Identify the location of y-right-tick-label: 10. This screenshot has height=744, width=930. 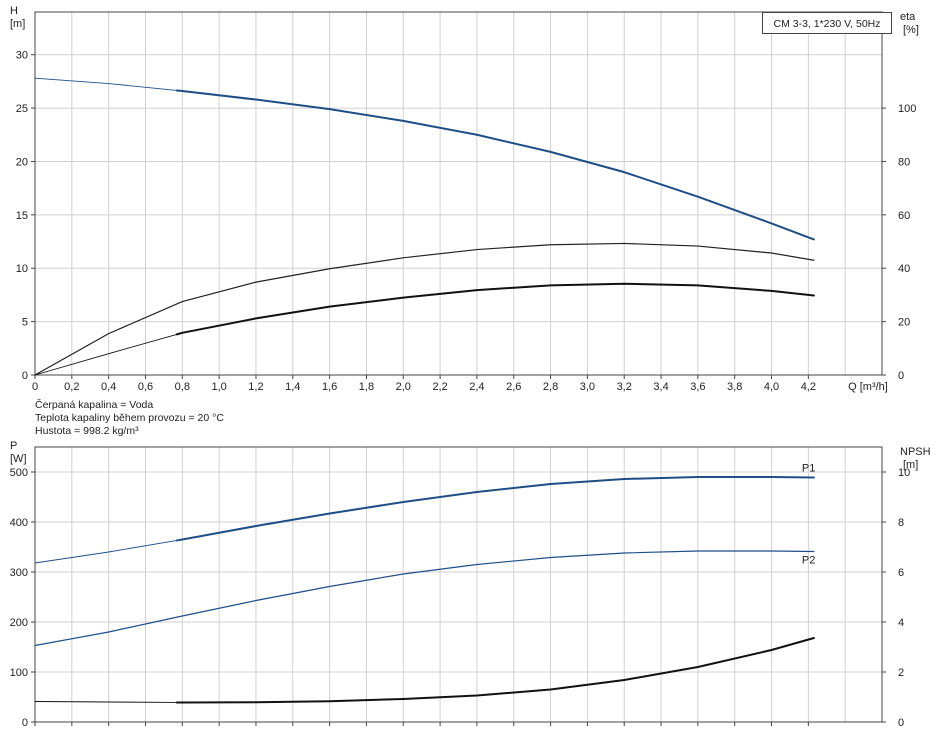
(904, 473).